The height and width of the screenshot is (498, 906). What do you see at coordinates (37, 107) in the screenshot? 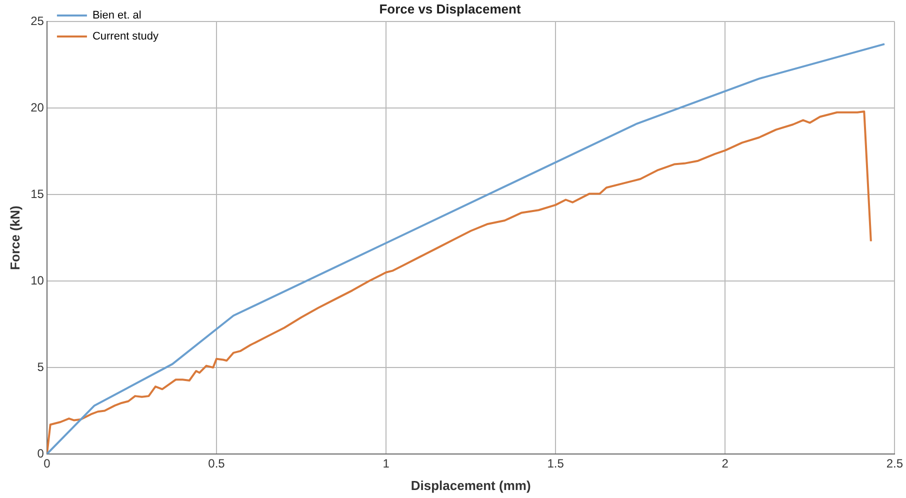
I see `y-tick-label: 20` at bounding box center [37, 107].